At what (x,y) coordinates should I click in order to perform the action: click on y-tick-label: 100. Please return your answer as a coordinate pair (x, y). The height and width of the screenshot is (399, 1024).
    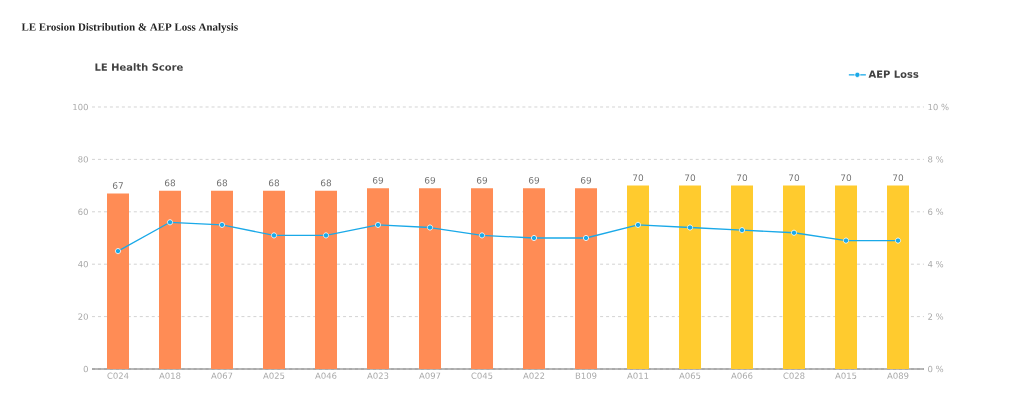
    Looking at the image, I should click on (80, 107).